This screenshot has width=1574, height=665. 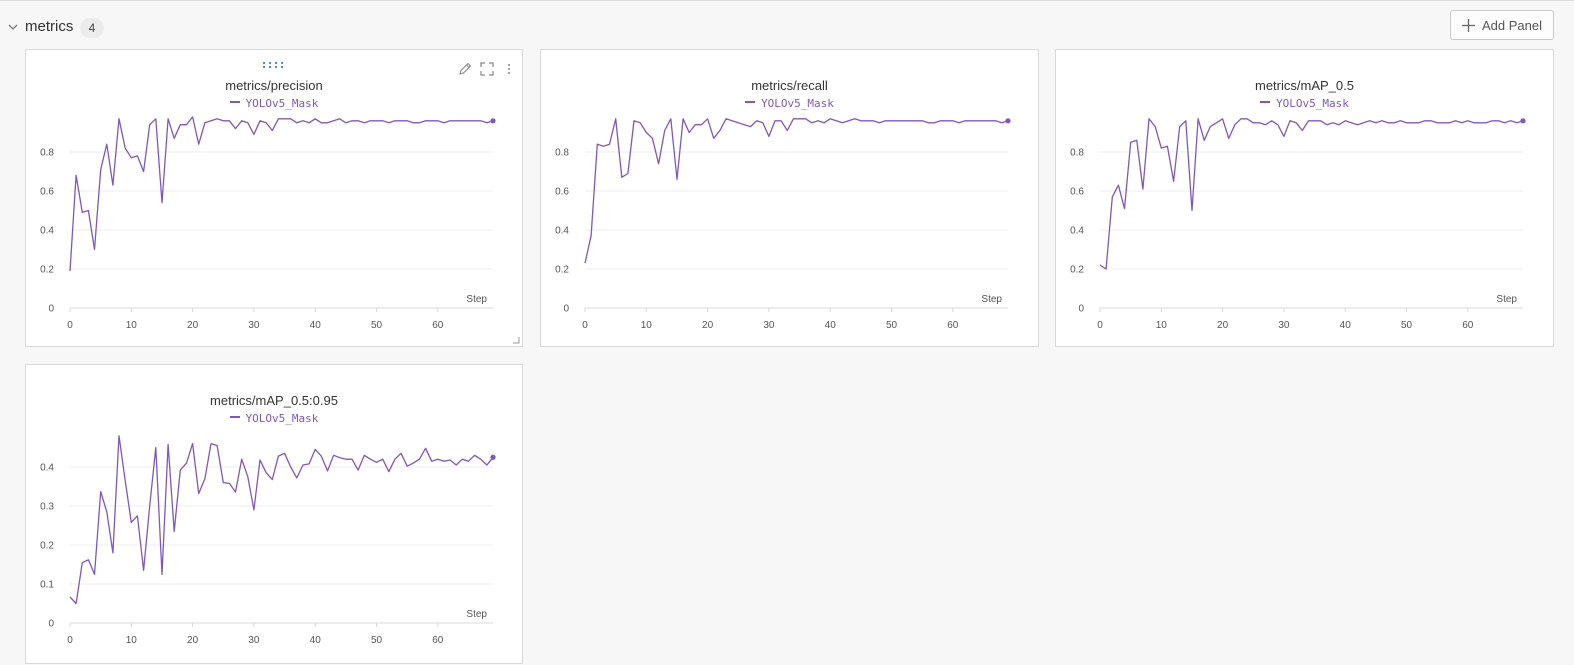 I want to click on panel-count-badge: 4, so click(x=92, y=28).